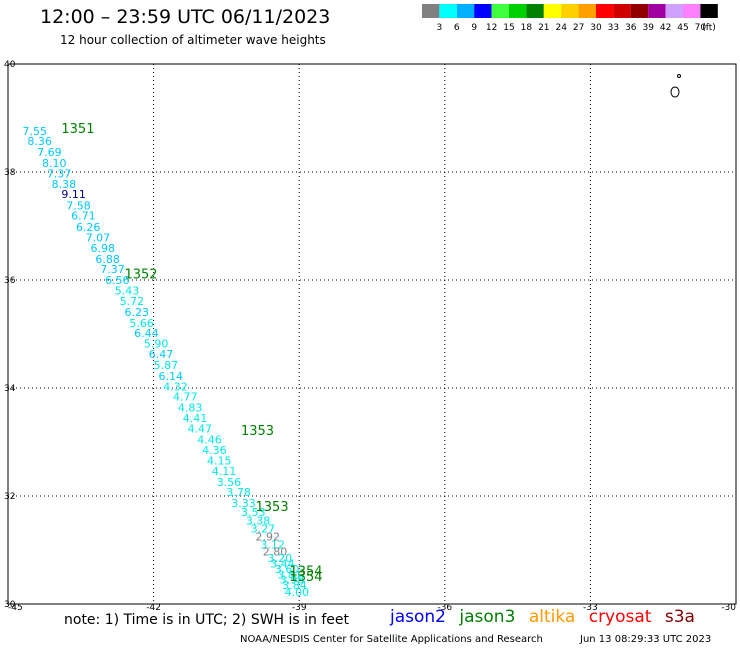 This screenshot has height=650, width=740. Describe the element at coordinates (190, 407) in the screenshot. I see `swh-label: 4.83` at that location.